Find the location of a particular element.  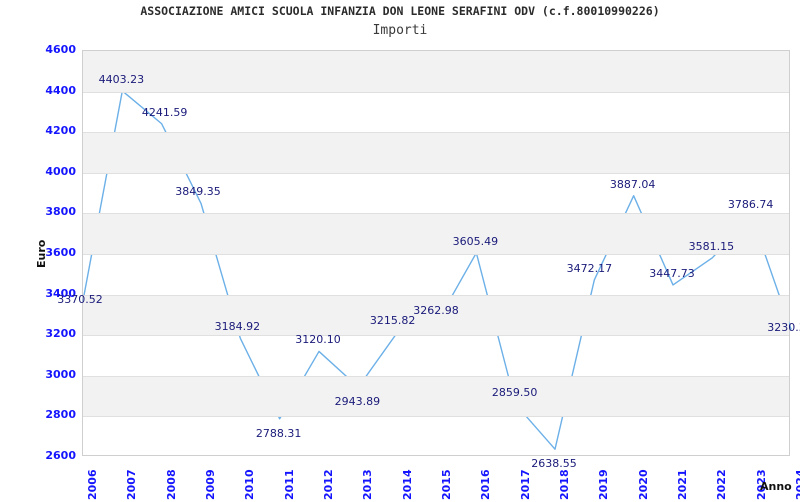

y-axis-tick-label: 3200 is located at coordinates (60, 334).